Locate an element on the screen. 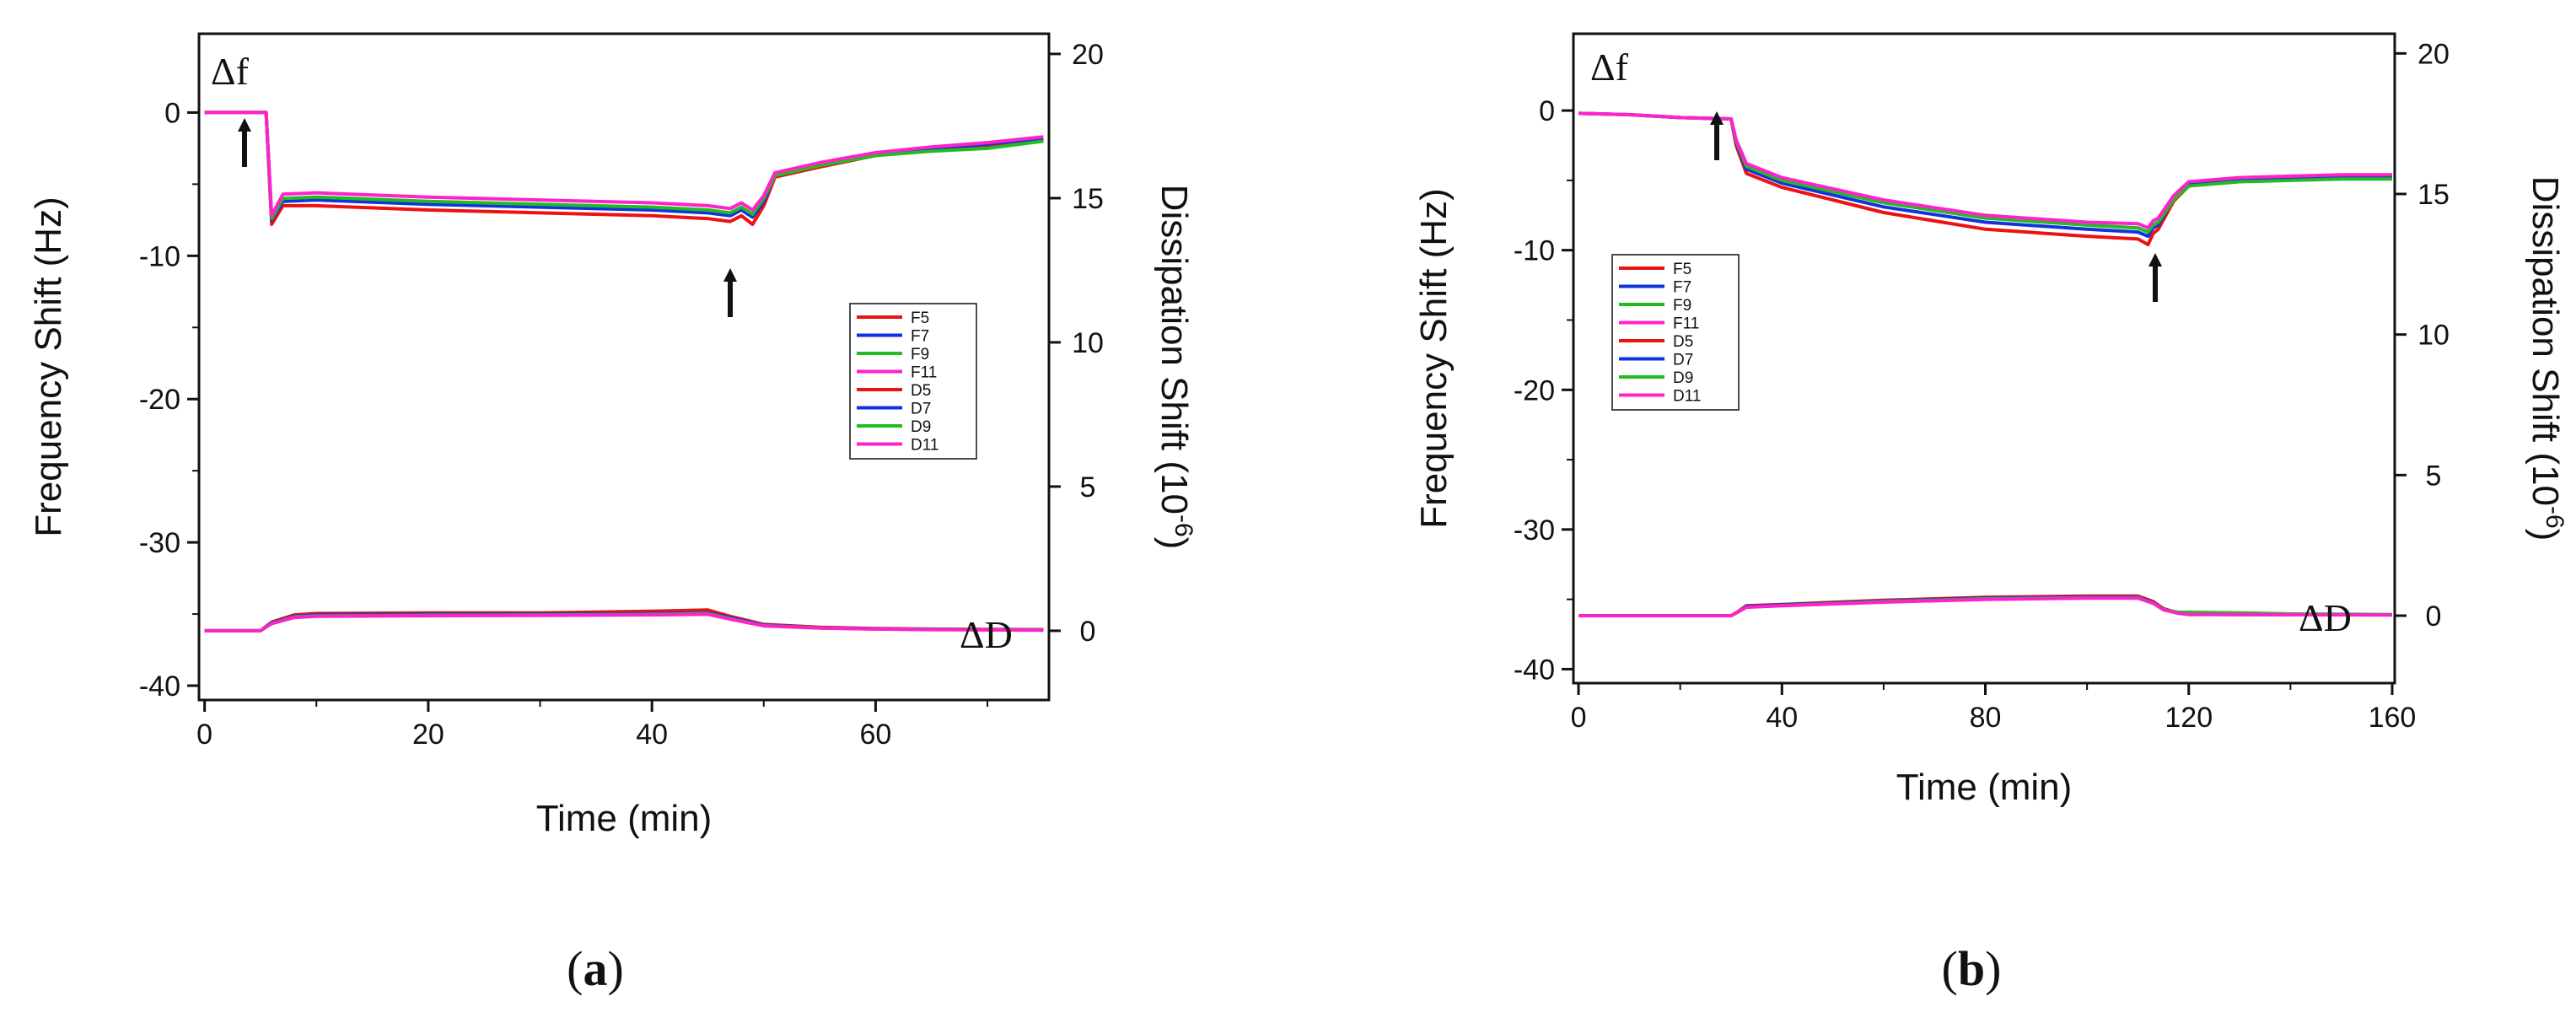 This screenshot has width=2576, height=1023. x-tick-label: 60 is located at coordinates (876, 735).